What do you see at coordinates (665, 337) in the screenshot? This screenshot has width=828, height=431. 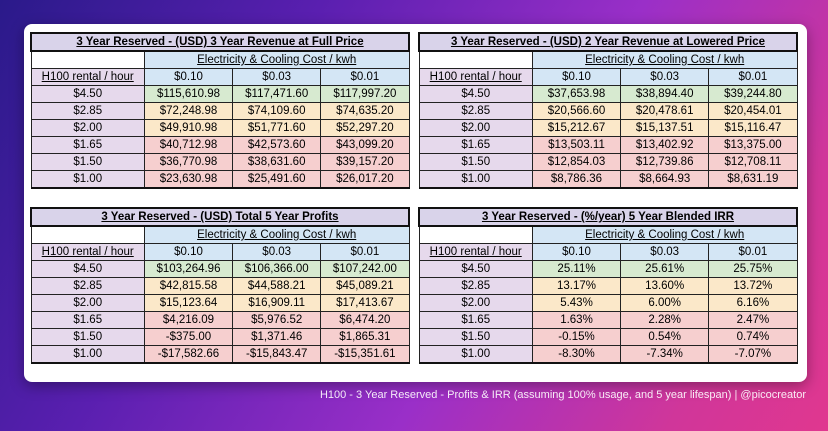 I see `value-cell: 0.54%` at bounding box center [665, 337].